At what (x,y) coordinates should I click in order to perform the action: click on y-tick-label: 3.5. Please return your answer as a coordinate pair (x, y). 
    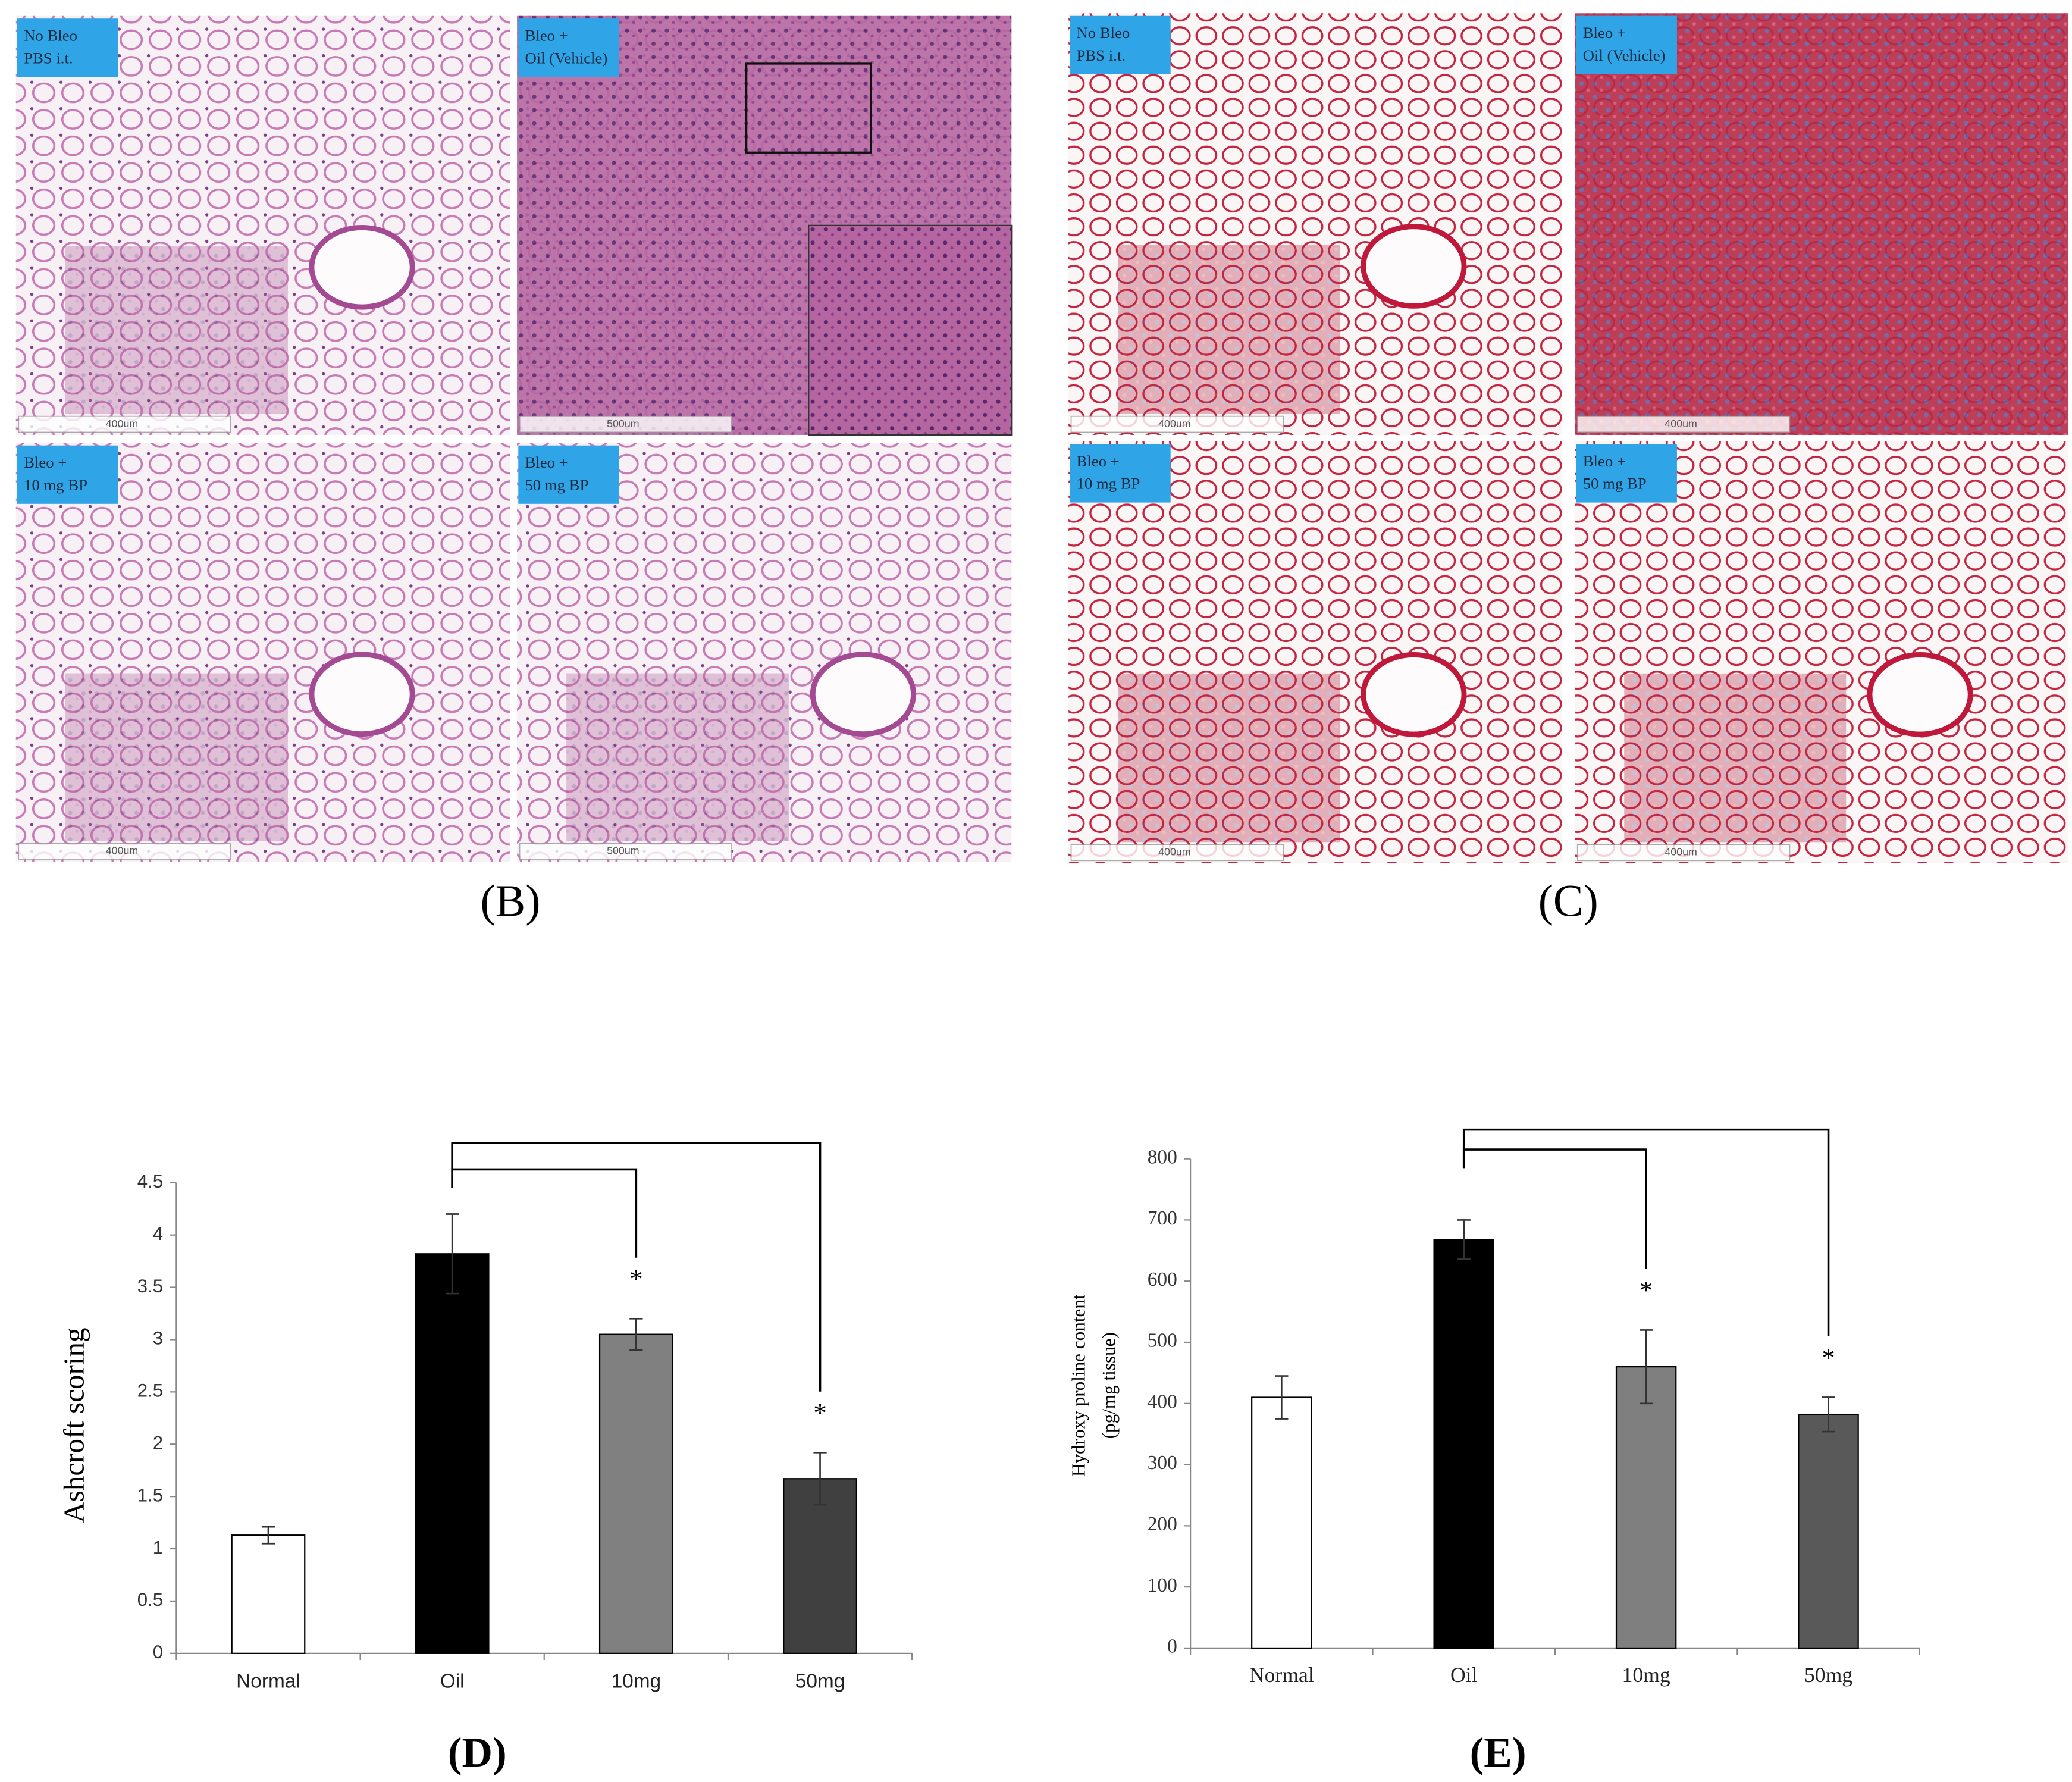
    Looking at the image, I should click on (150, 1286).